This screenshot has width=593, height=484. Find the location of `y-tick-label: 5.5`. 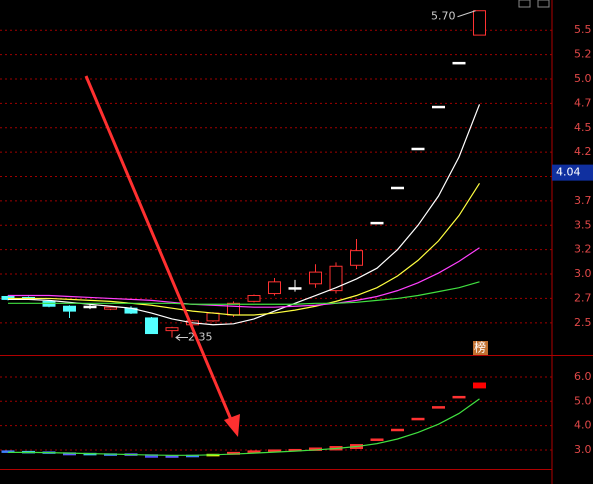

y-tick-label: 5.5 is located at coordinates (583, 29).